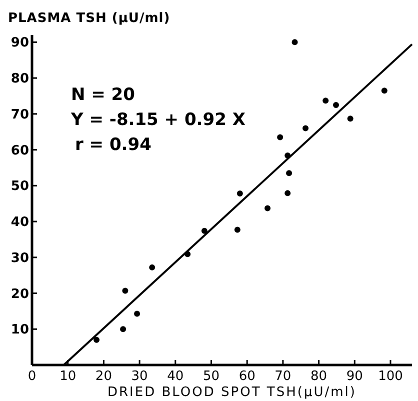 Image resolution: width=418 pixels, height=401 pixels. What do you see at coordinates (283, 376) in the screenshot?
I see `x-tick-label: 70` at bounding box center [283, 376].